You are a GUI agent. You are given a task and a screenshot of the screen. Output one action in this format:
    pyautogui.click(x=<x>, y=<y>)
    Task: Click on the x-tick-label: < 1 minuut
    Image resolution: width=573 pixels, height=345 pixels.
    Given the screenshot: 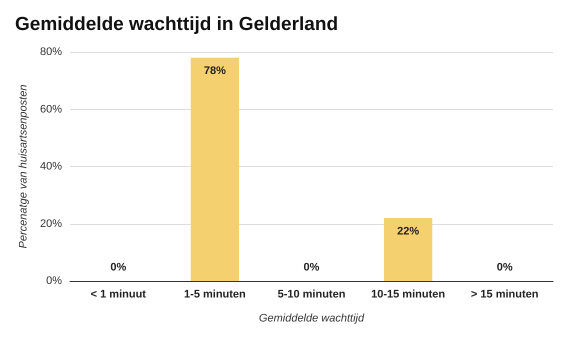 What is the action you would take?
    pyautogui.click(x=118, y=294)
    